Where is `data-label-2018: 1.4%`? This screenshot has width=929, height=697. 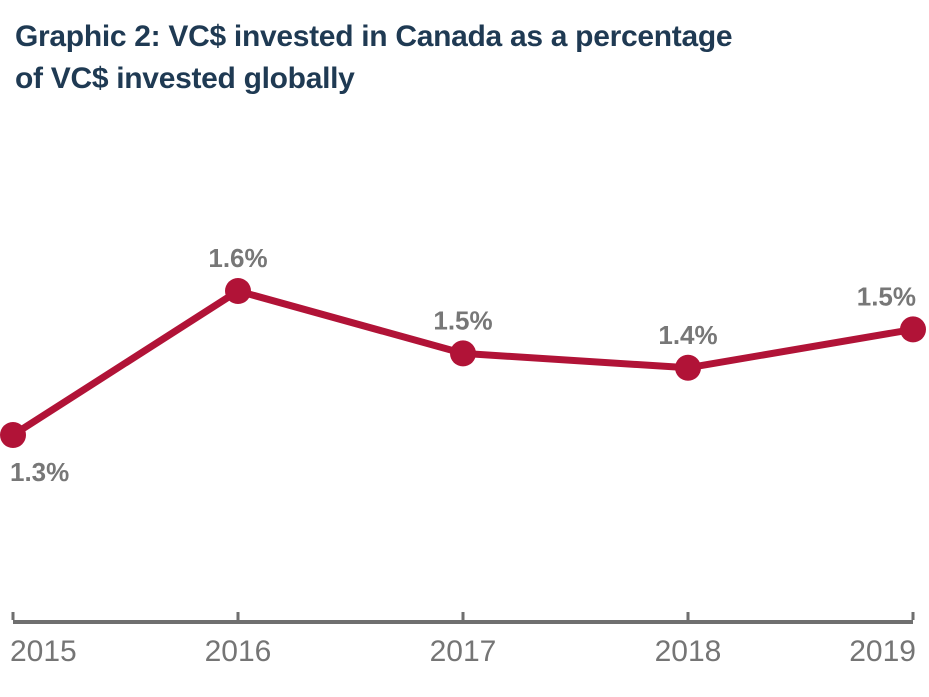 data-label-2018: 1.4% is located at coordinates (687, 335).